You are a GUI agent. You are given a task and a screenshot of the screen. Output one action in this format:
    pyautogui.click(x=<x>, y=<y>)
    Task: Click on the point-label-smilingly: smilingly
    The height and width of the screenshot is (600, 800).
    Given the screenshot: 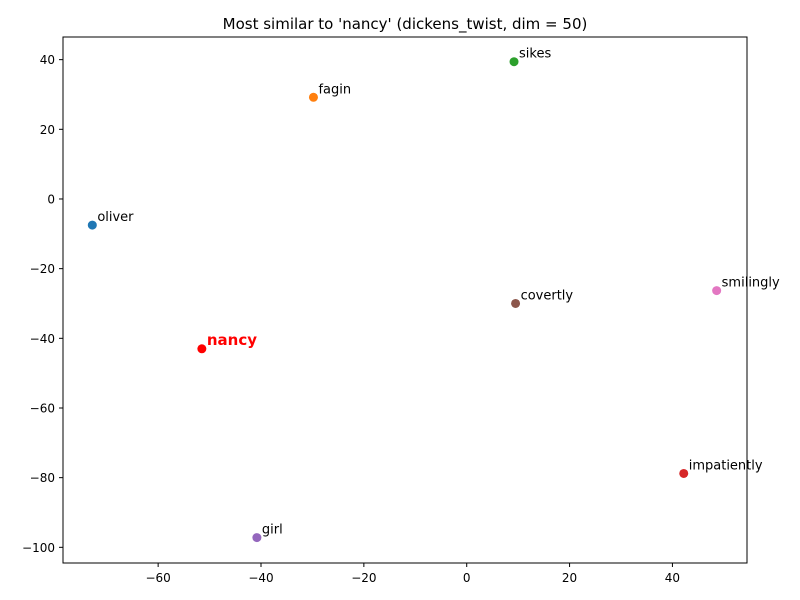 What is the action you would take?
    pyautogui.click(x=751, y=283)
    